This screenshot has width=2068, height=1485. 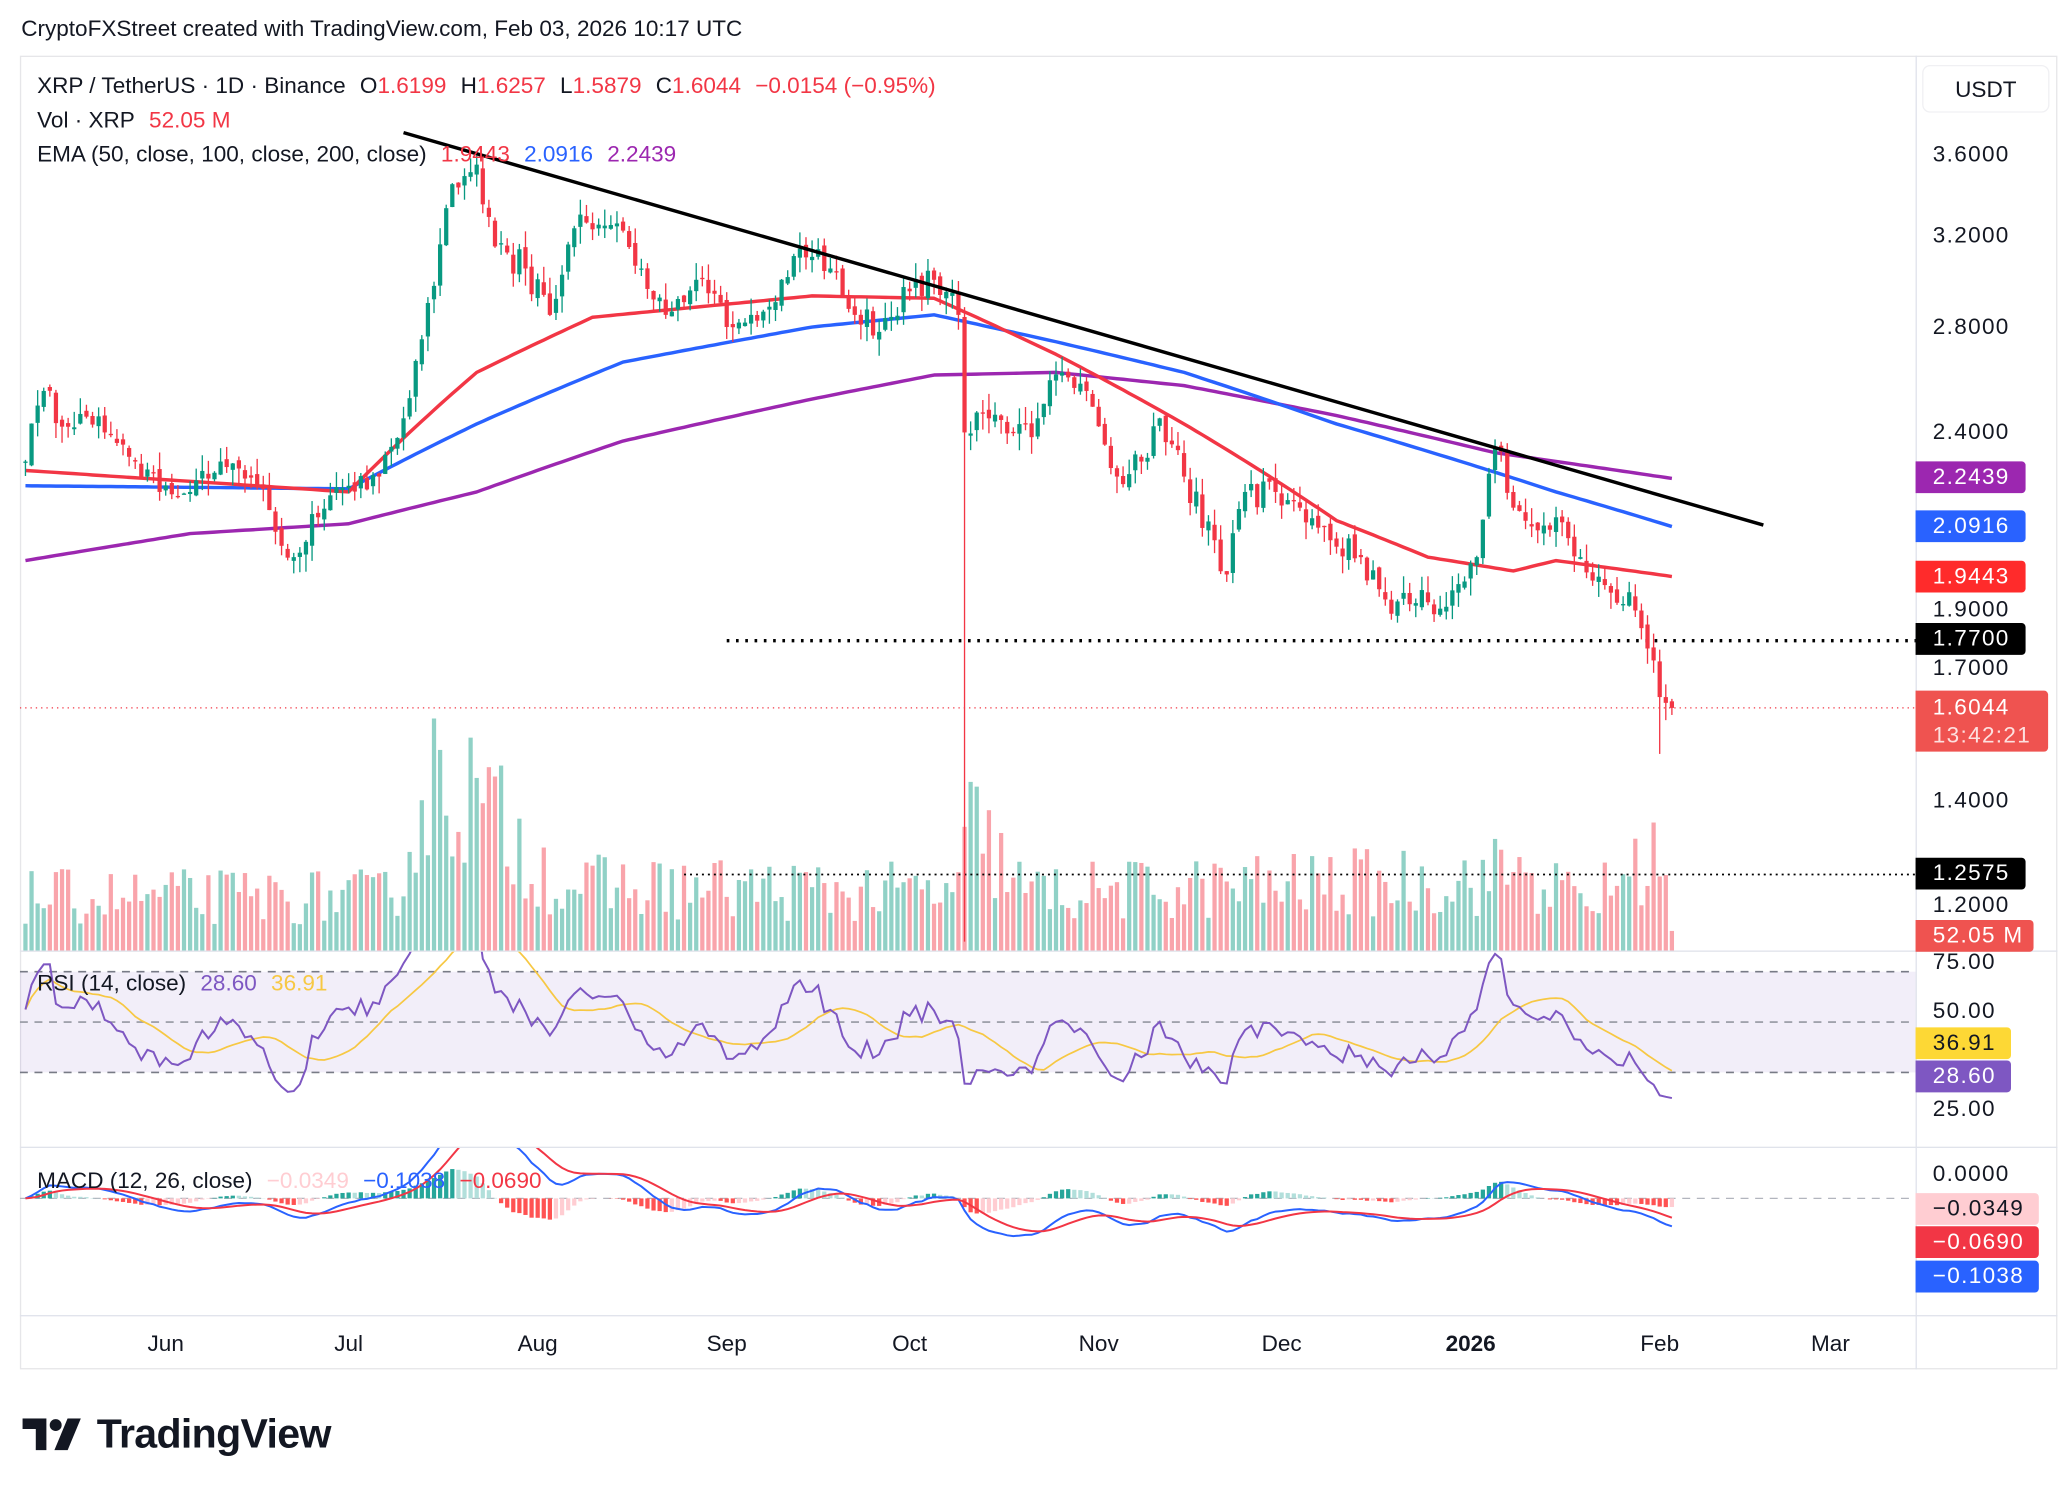 I want to click on rsi-badge: 28.60, so click(x=1963, y=1077).